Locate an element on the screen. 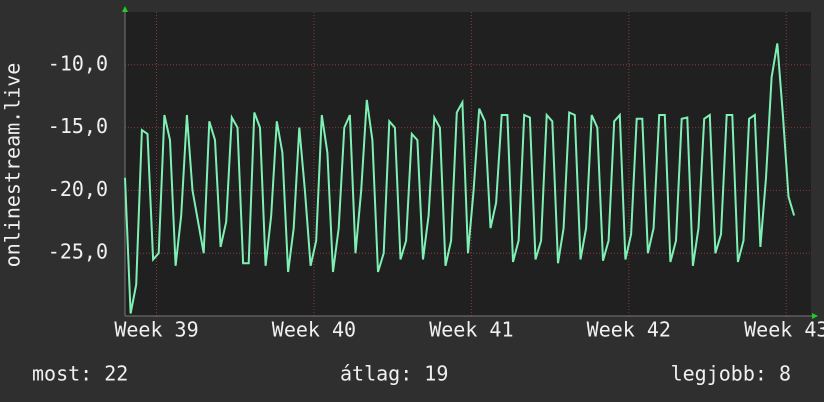  y-tick-label: -15,0 is located at coordinates (78, 126).